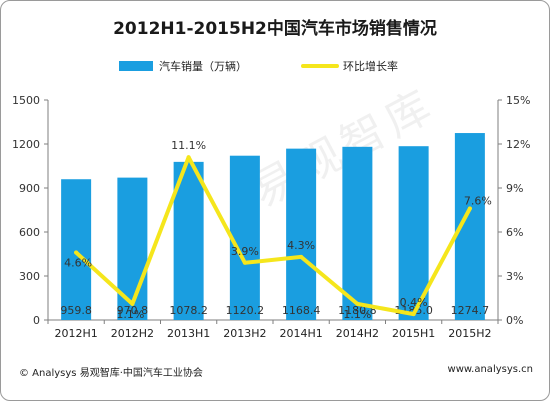  I want to click on y-right-tick-label: 3%, so click(514, 276).